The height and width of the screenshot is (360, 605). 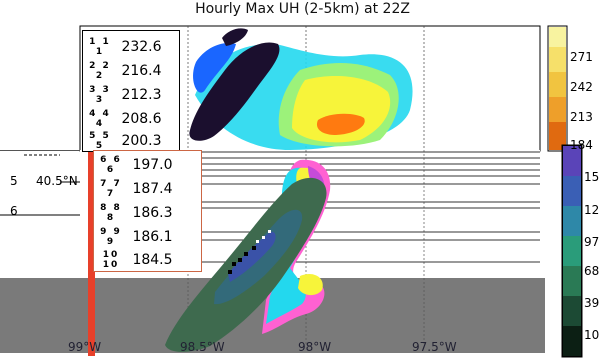 I want to click on colorbar-tick-label: 68, so click(x=592, y=271).